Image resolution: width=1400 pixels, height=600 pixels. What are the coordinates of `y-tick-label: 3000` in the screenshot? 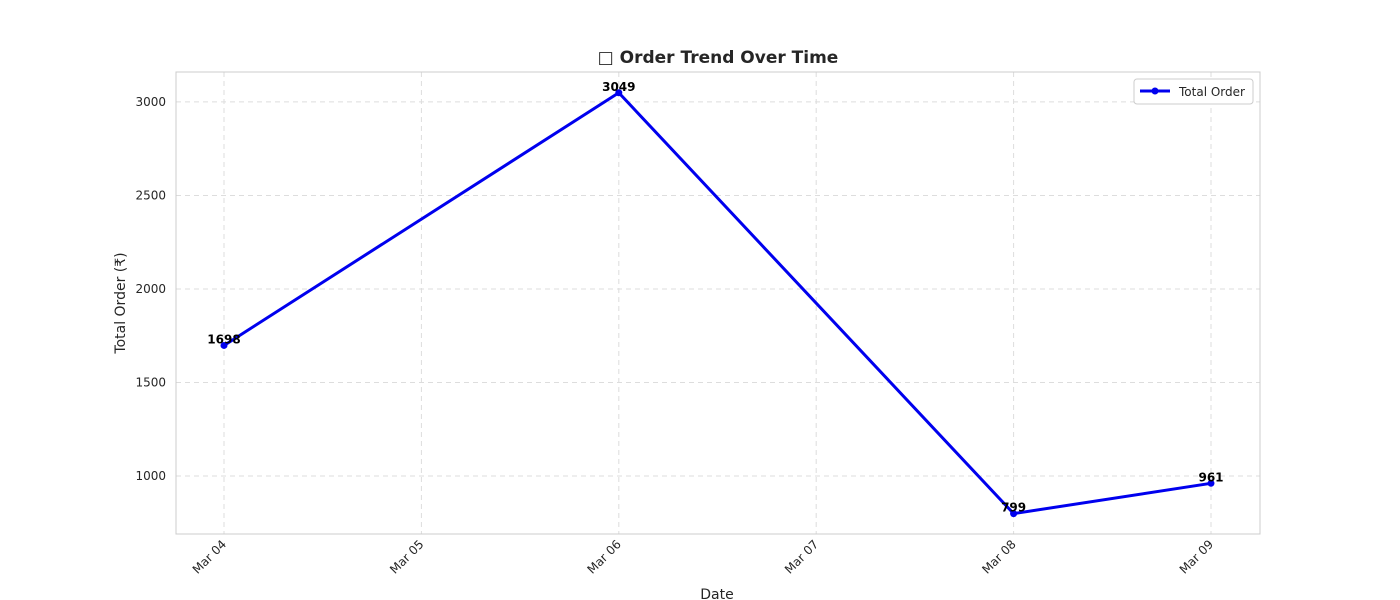 It's located at (150, 102).